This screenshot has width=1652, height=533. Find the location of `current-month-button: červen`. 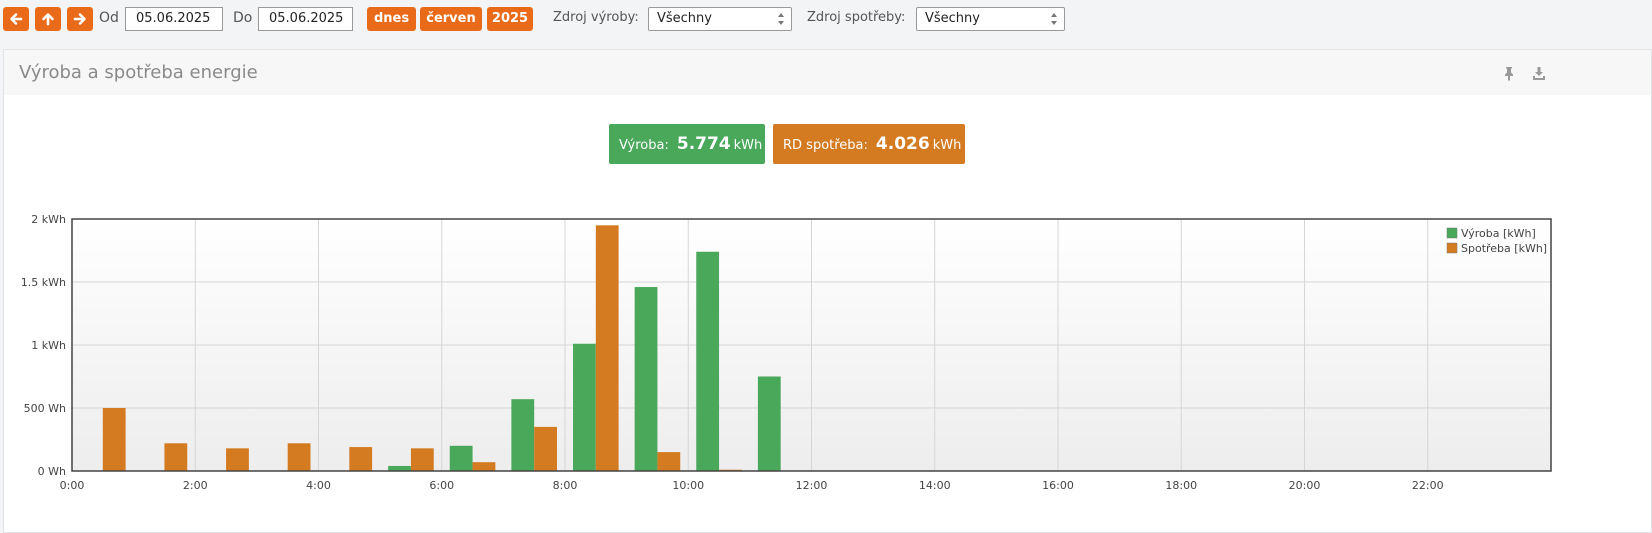

current-month-button: červen is located at coordinates (451, 19).